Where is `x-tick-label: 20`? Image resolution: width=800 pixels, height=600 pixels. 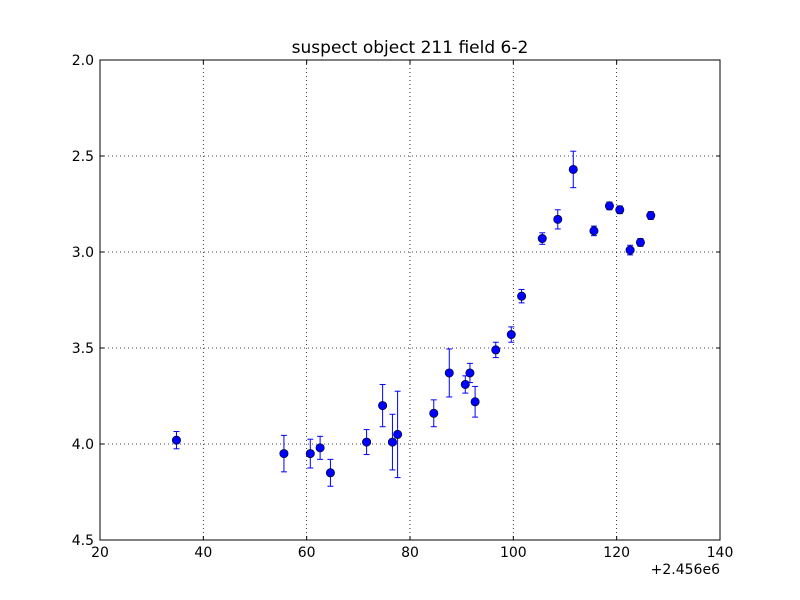 x-tick-label: 20 is located at coordinates (100, 553).